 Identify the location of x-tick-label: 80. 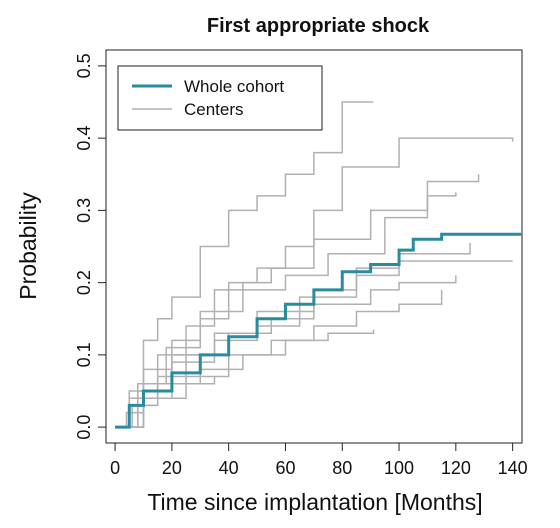
(342, 468).